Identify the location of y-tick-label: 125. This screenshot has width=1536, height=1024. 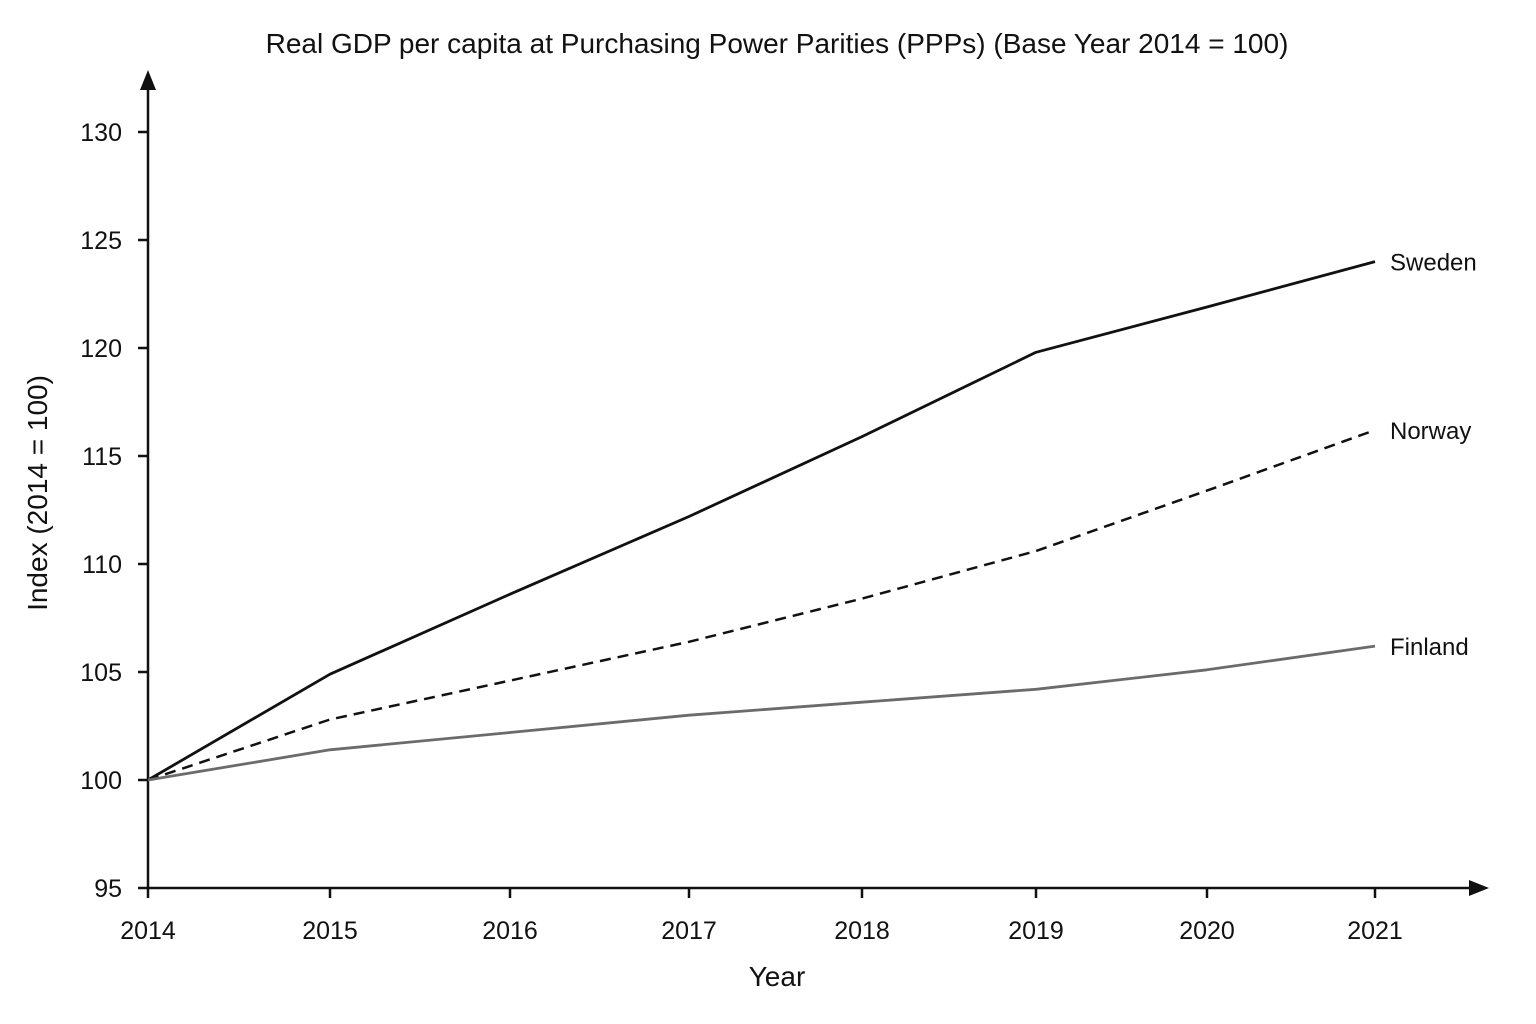
(101, 241).